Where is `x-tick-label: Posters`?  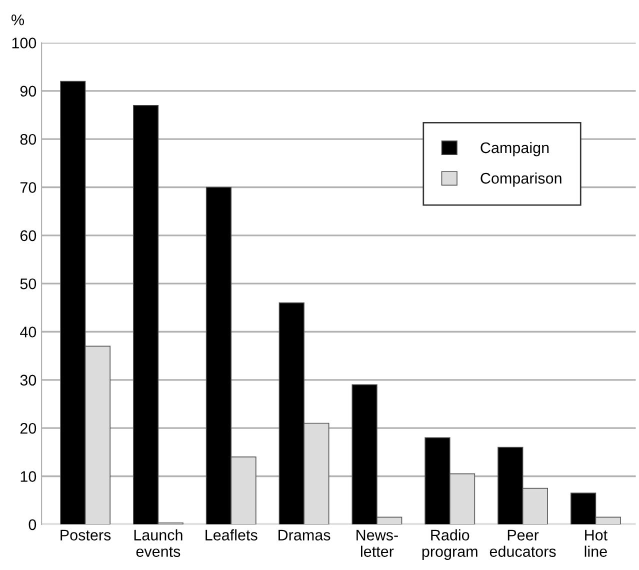
x-tick-label: Posters is located at coordinates (85, 535).